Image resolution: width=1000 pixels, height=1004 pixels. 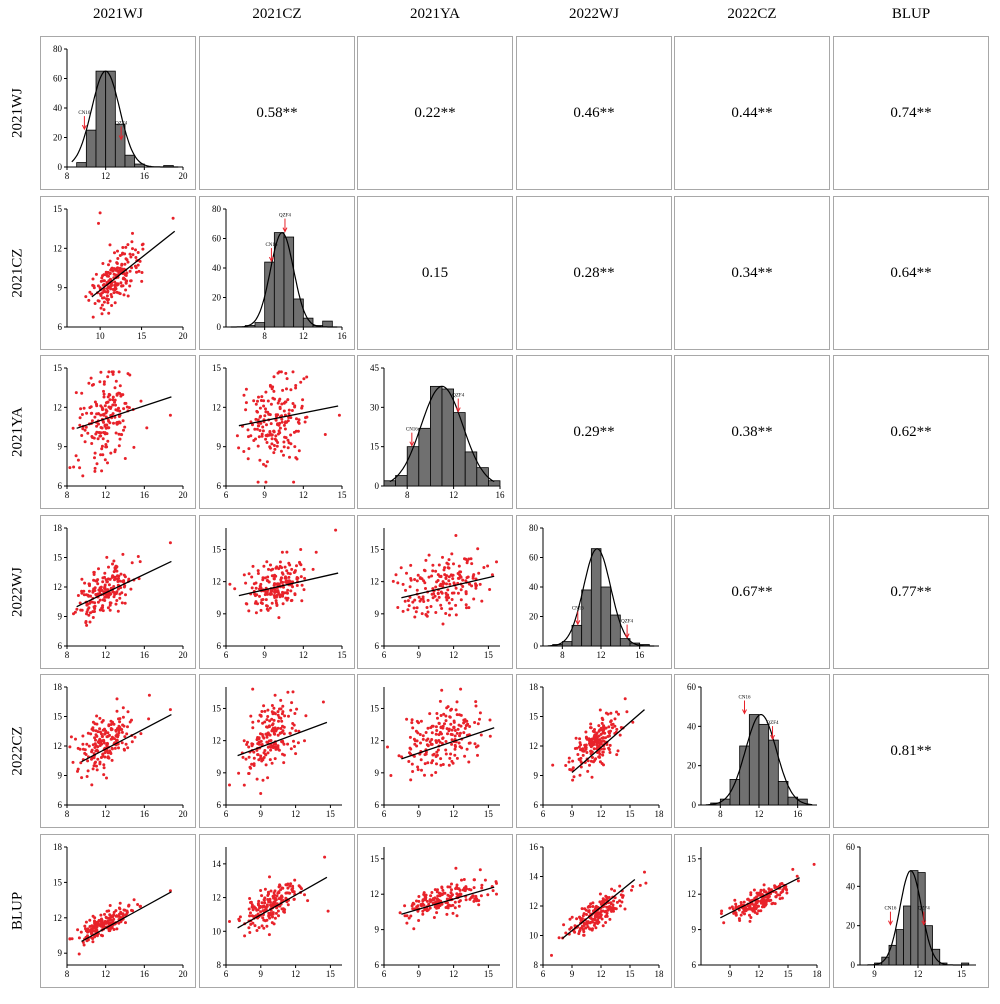 I want to click on correlation-cell-2021wj-2021cz: 0.58**, so click(x=277, y=113).